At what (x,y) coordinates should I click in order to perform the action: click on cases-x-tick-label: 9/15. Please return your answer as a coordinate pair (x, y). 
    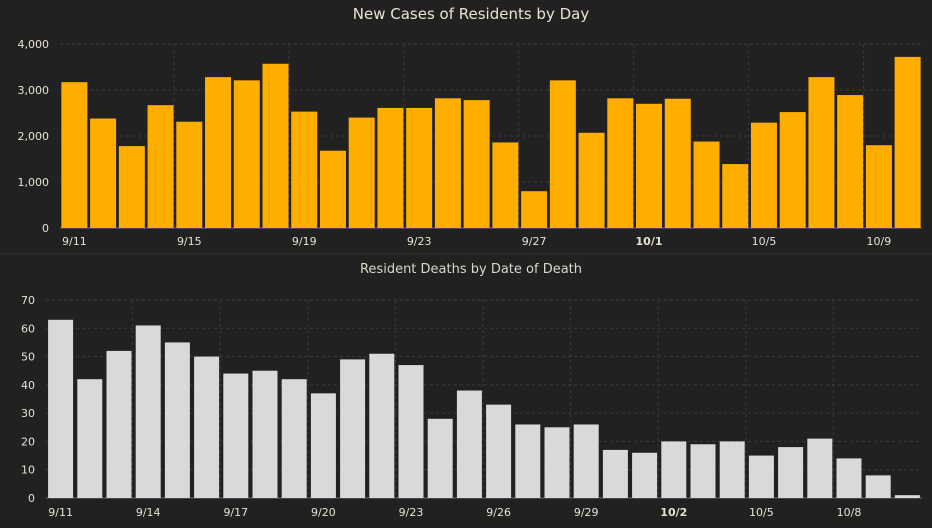
    Looking at the image, I should click on (189, 241).